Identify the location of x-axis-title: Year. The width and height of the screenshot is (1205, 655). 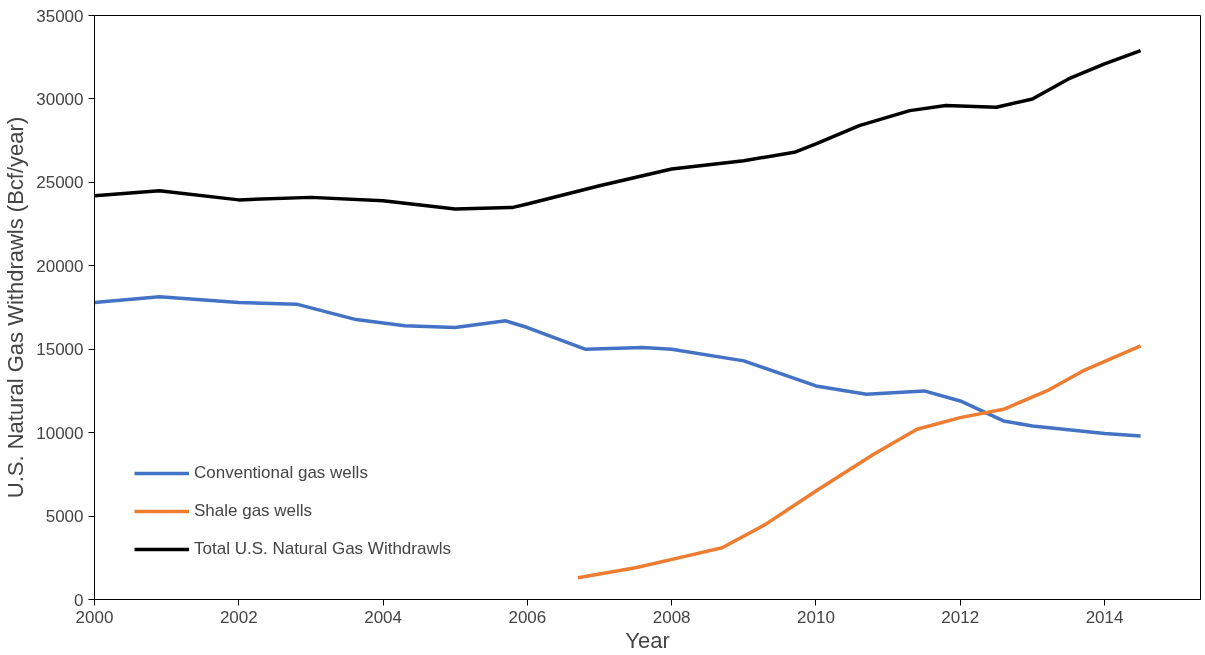
(647, 640).